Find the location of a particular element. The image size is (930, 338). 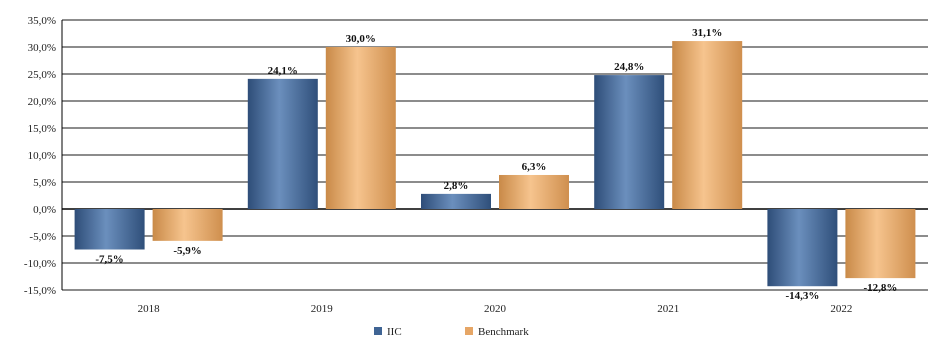

bar-benchmark-2022 is located at coordinates (880, 244).